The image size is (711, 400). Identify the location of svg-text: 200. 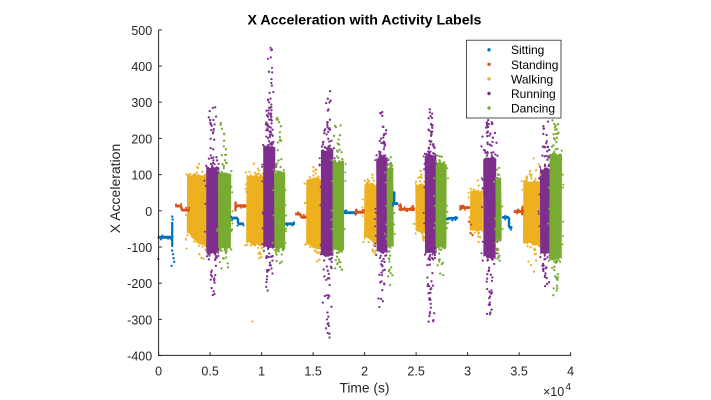
(141, 139).